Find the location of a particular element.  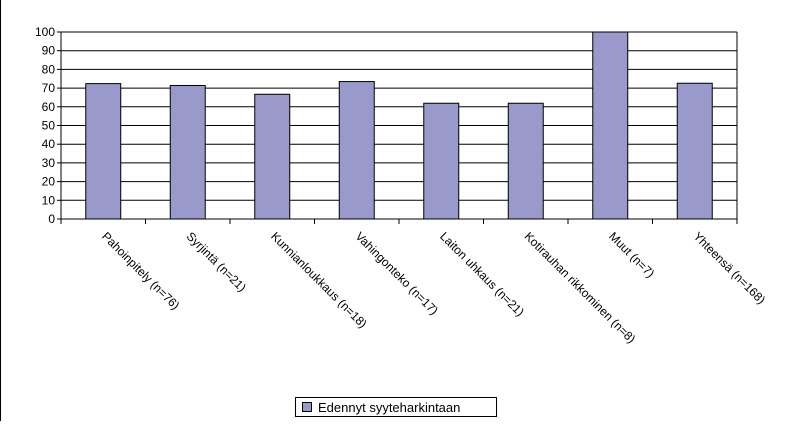

x-tick-label: Laiton uhkaus (n=21) is located at coordinates (482, 274).